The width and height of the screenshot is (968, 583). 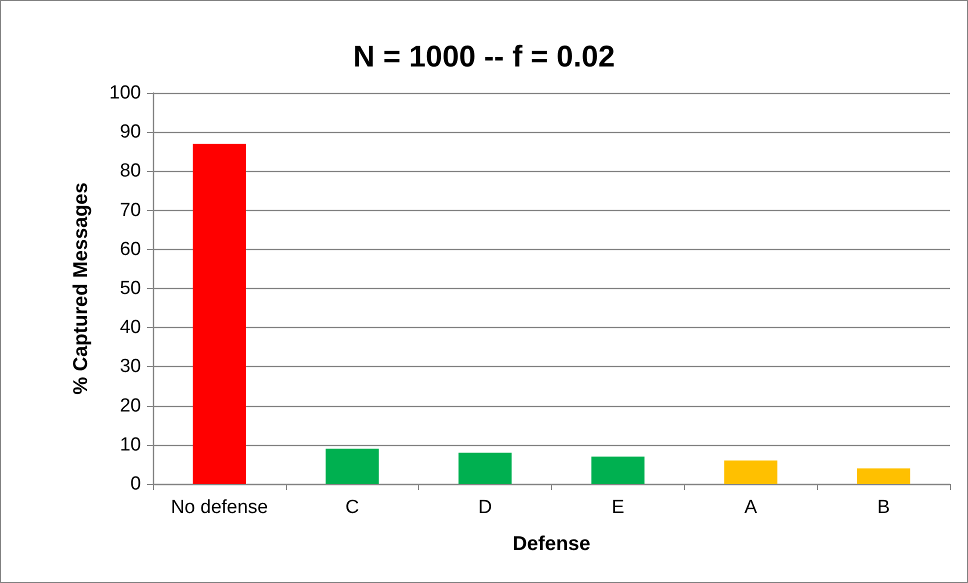 I want to click on y-axis-title: % Captured Messages, so click(x=81, y=288).